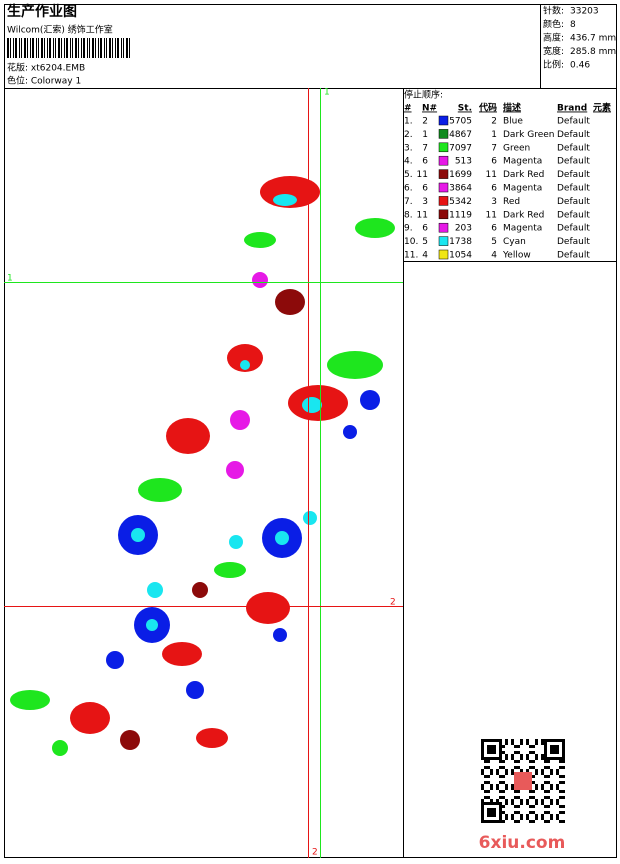  Describe the element at coordinates (522, 189) in the screenshot. I see `description: Magenta` at that location.